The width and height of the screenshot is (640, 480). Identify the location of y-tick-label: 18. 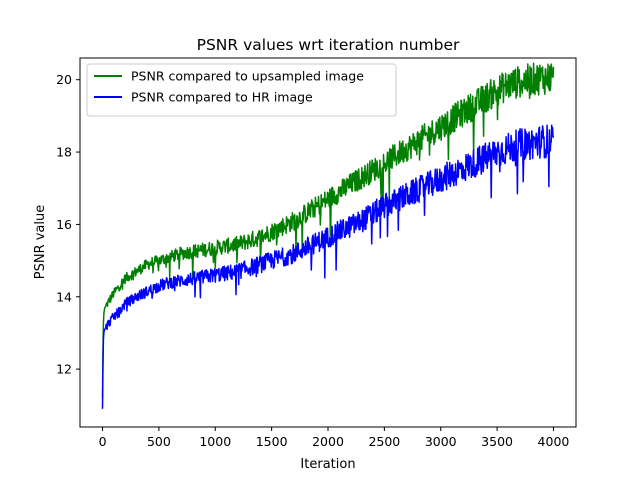
(64, 152).